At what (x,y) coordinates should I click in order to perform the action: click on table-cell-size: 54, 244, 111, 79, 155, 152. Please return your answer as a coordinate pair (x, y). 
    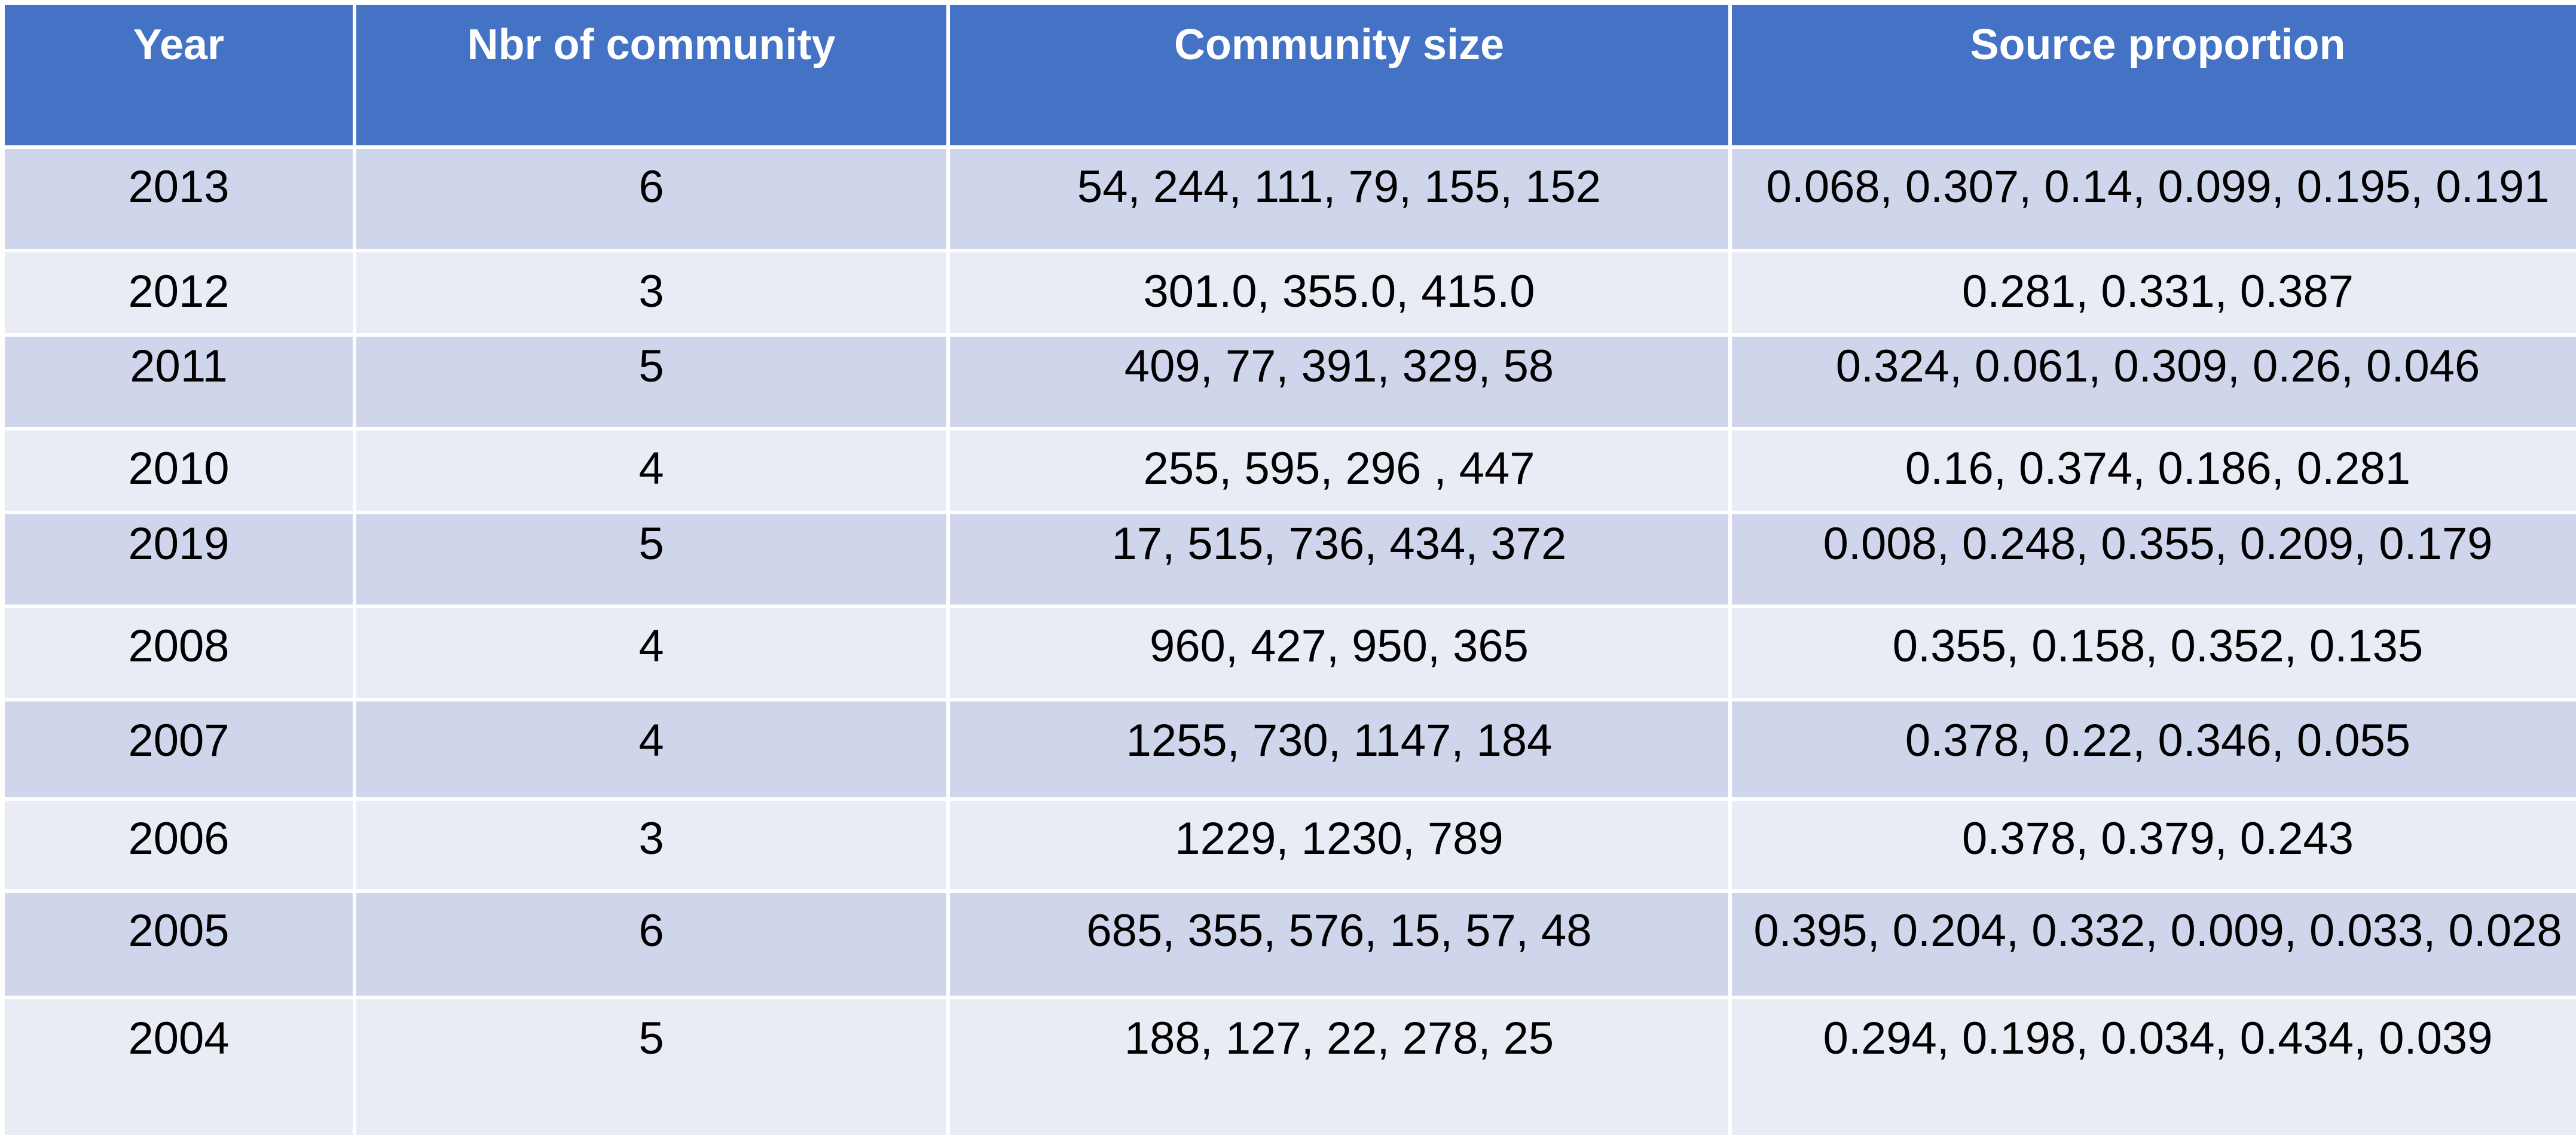
    Looking at the image, I should click on (1339, 199).